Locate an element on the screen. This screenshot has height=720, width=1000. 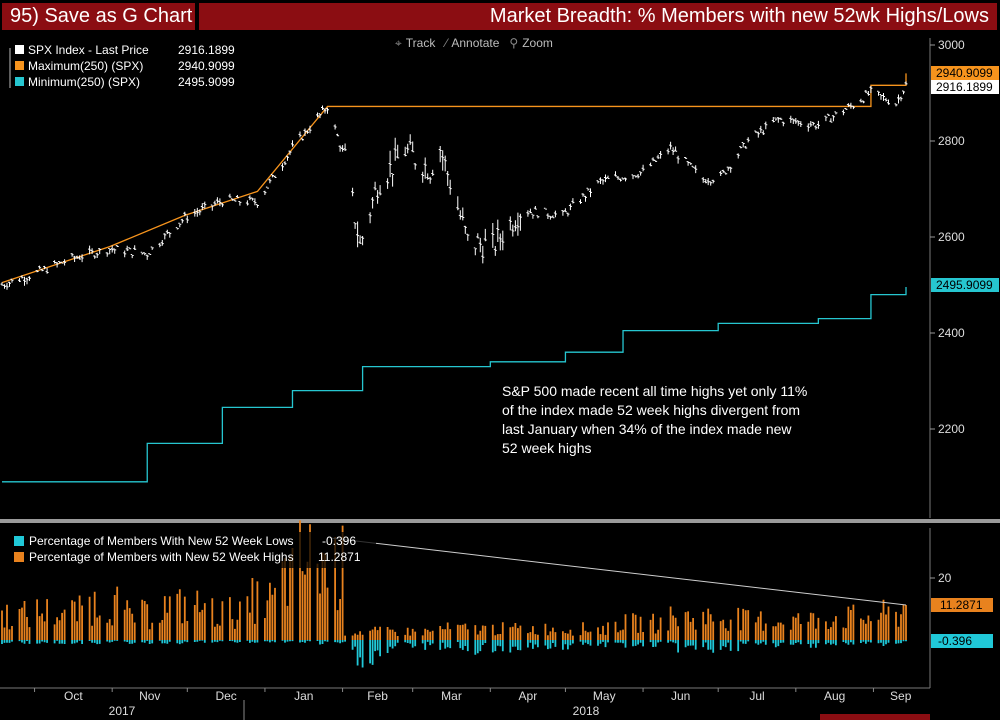
callout-maximum-bg is located at coordinates (965, 73).